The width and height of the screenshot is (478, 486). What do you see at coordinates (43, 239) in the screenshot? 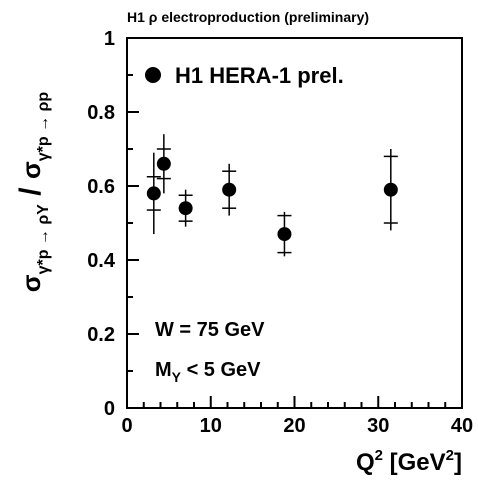
I see `y-label-part: γ*p → ρY` at bounding box center [43, 239].